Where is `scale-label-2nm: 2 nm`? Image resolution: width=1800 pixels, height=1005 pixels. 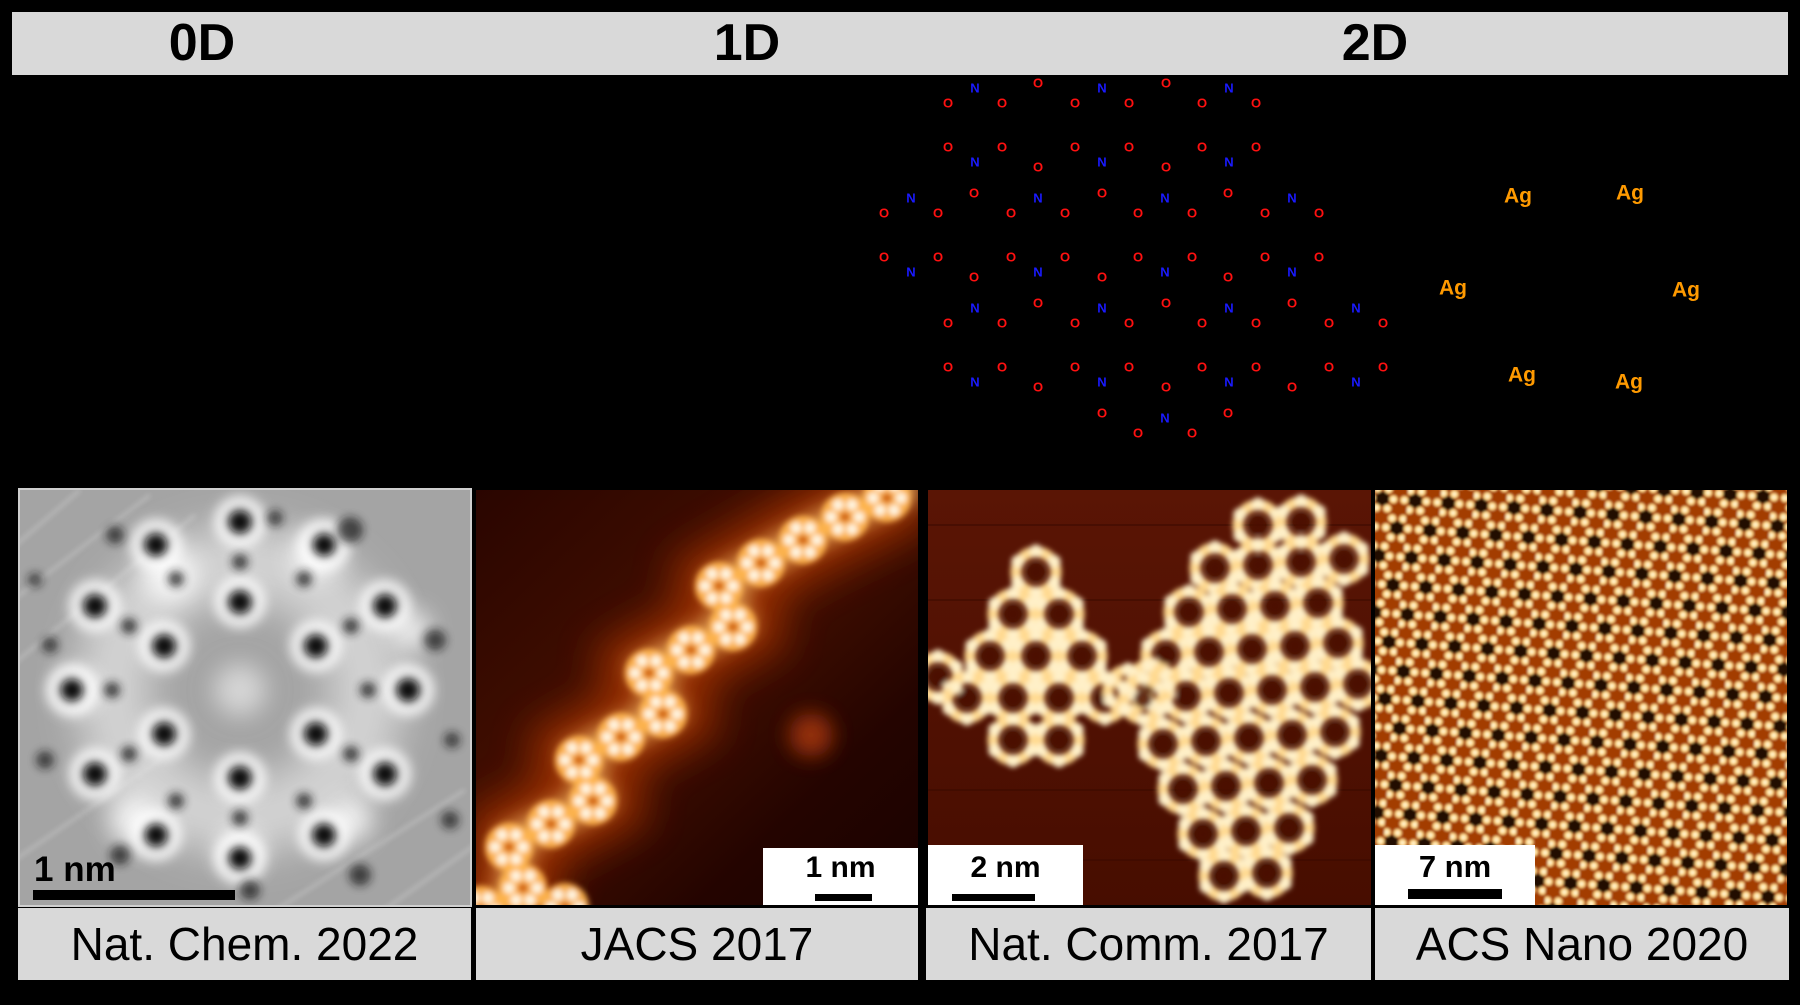
scale-label-2nm: 2 nm is located at coordinates (1005, 867).